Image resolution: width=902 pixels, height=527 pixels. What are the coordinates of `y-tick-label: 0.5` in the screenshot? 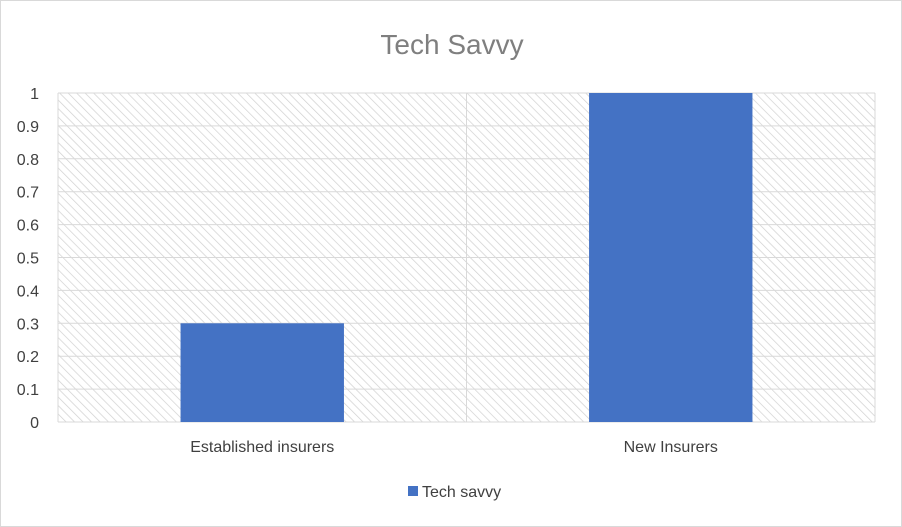 It's located at (28, 259).